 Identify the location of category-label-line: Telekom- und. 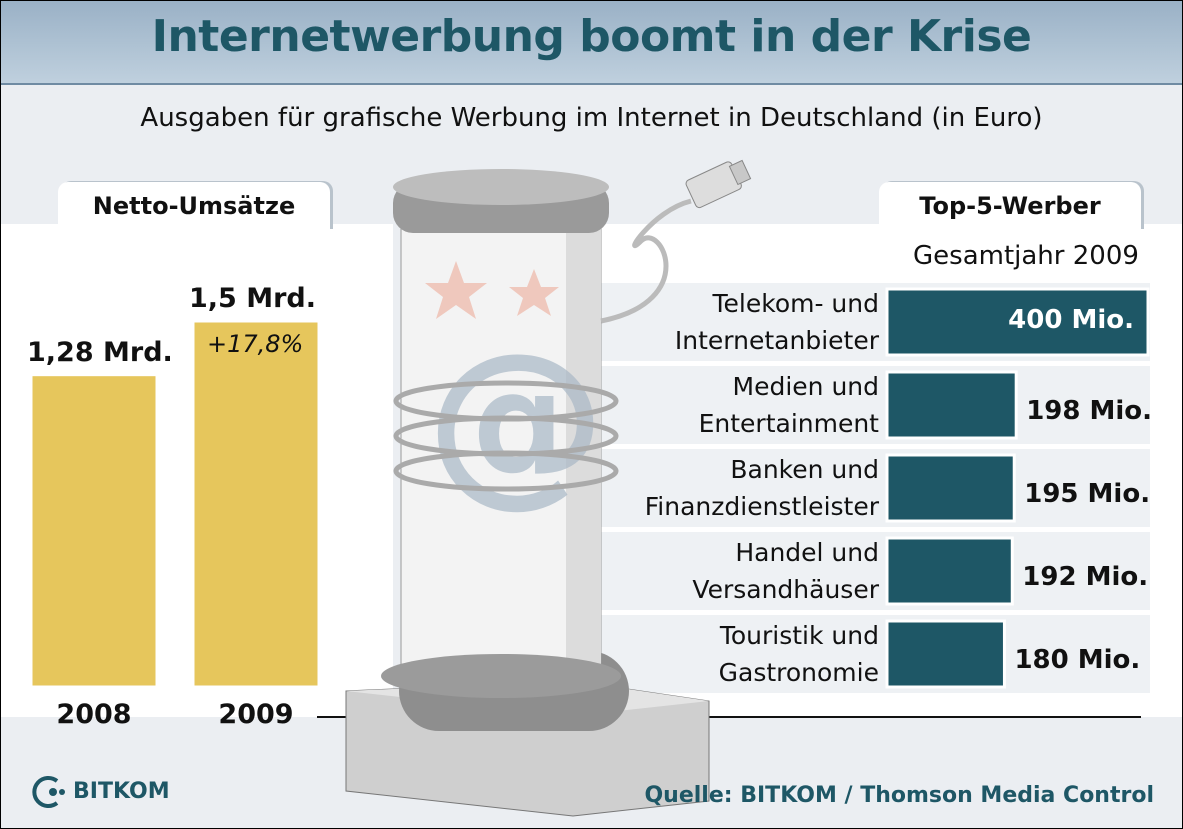
(796, 303).